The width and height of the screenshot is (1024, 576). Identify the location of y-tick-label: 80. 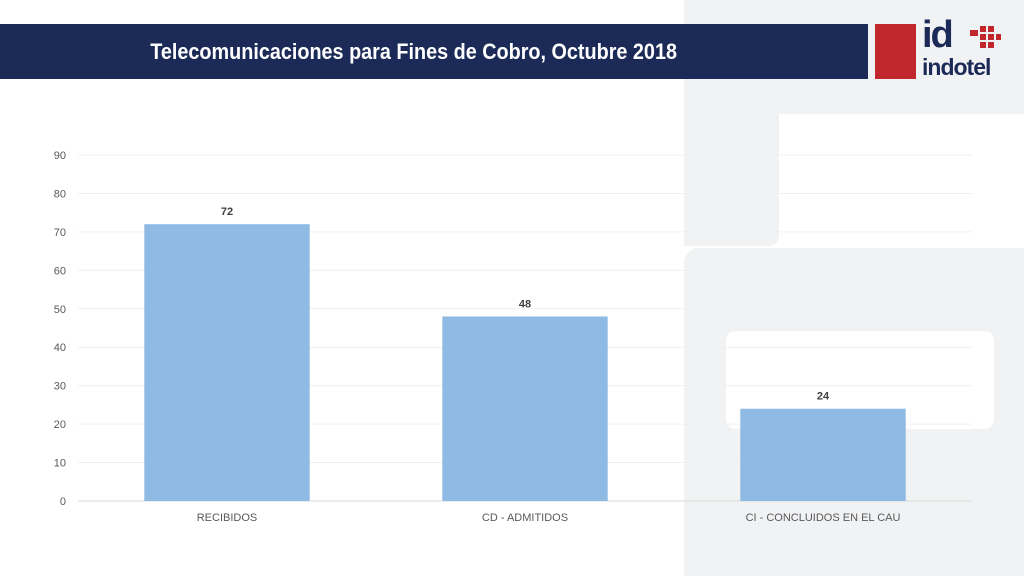
(60, 194).